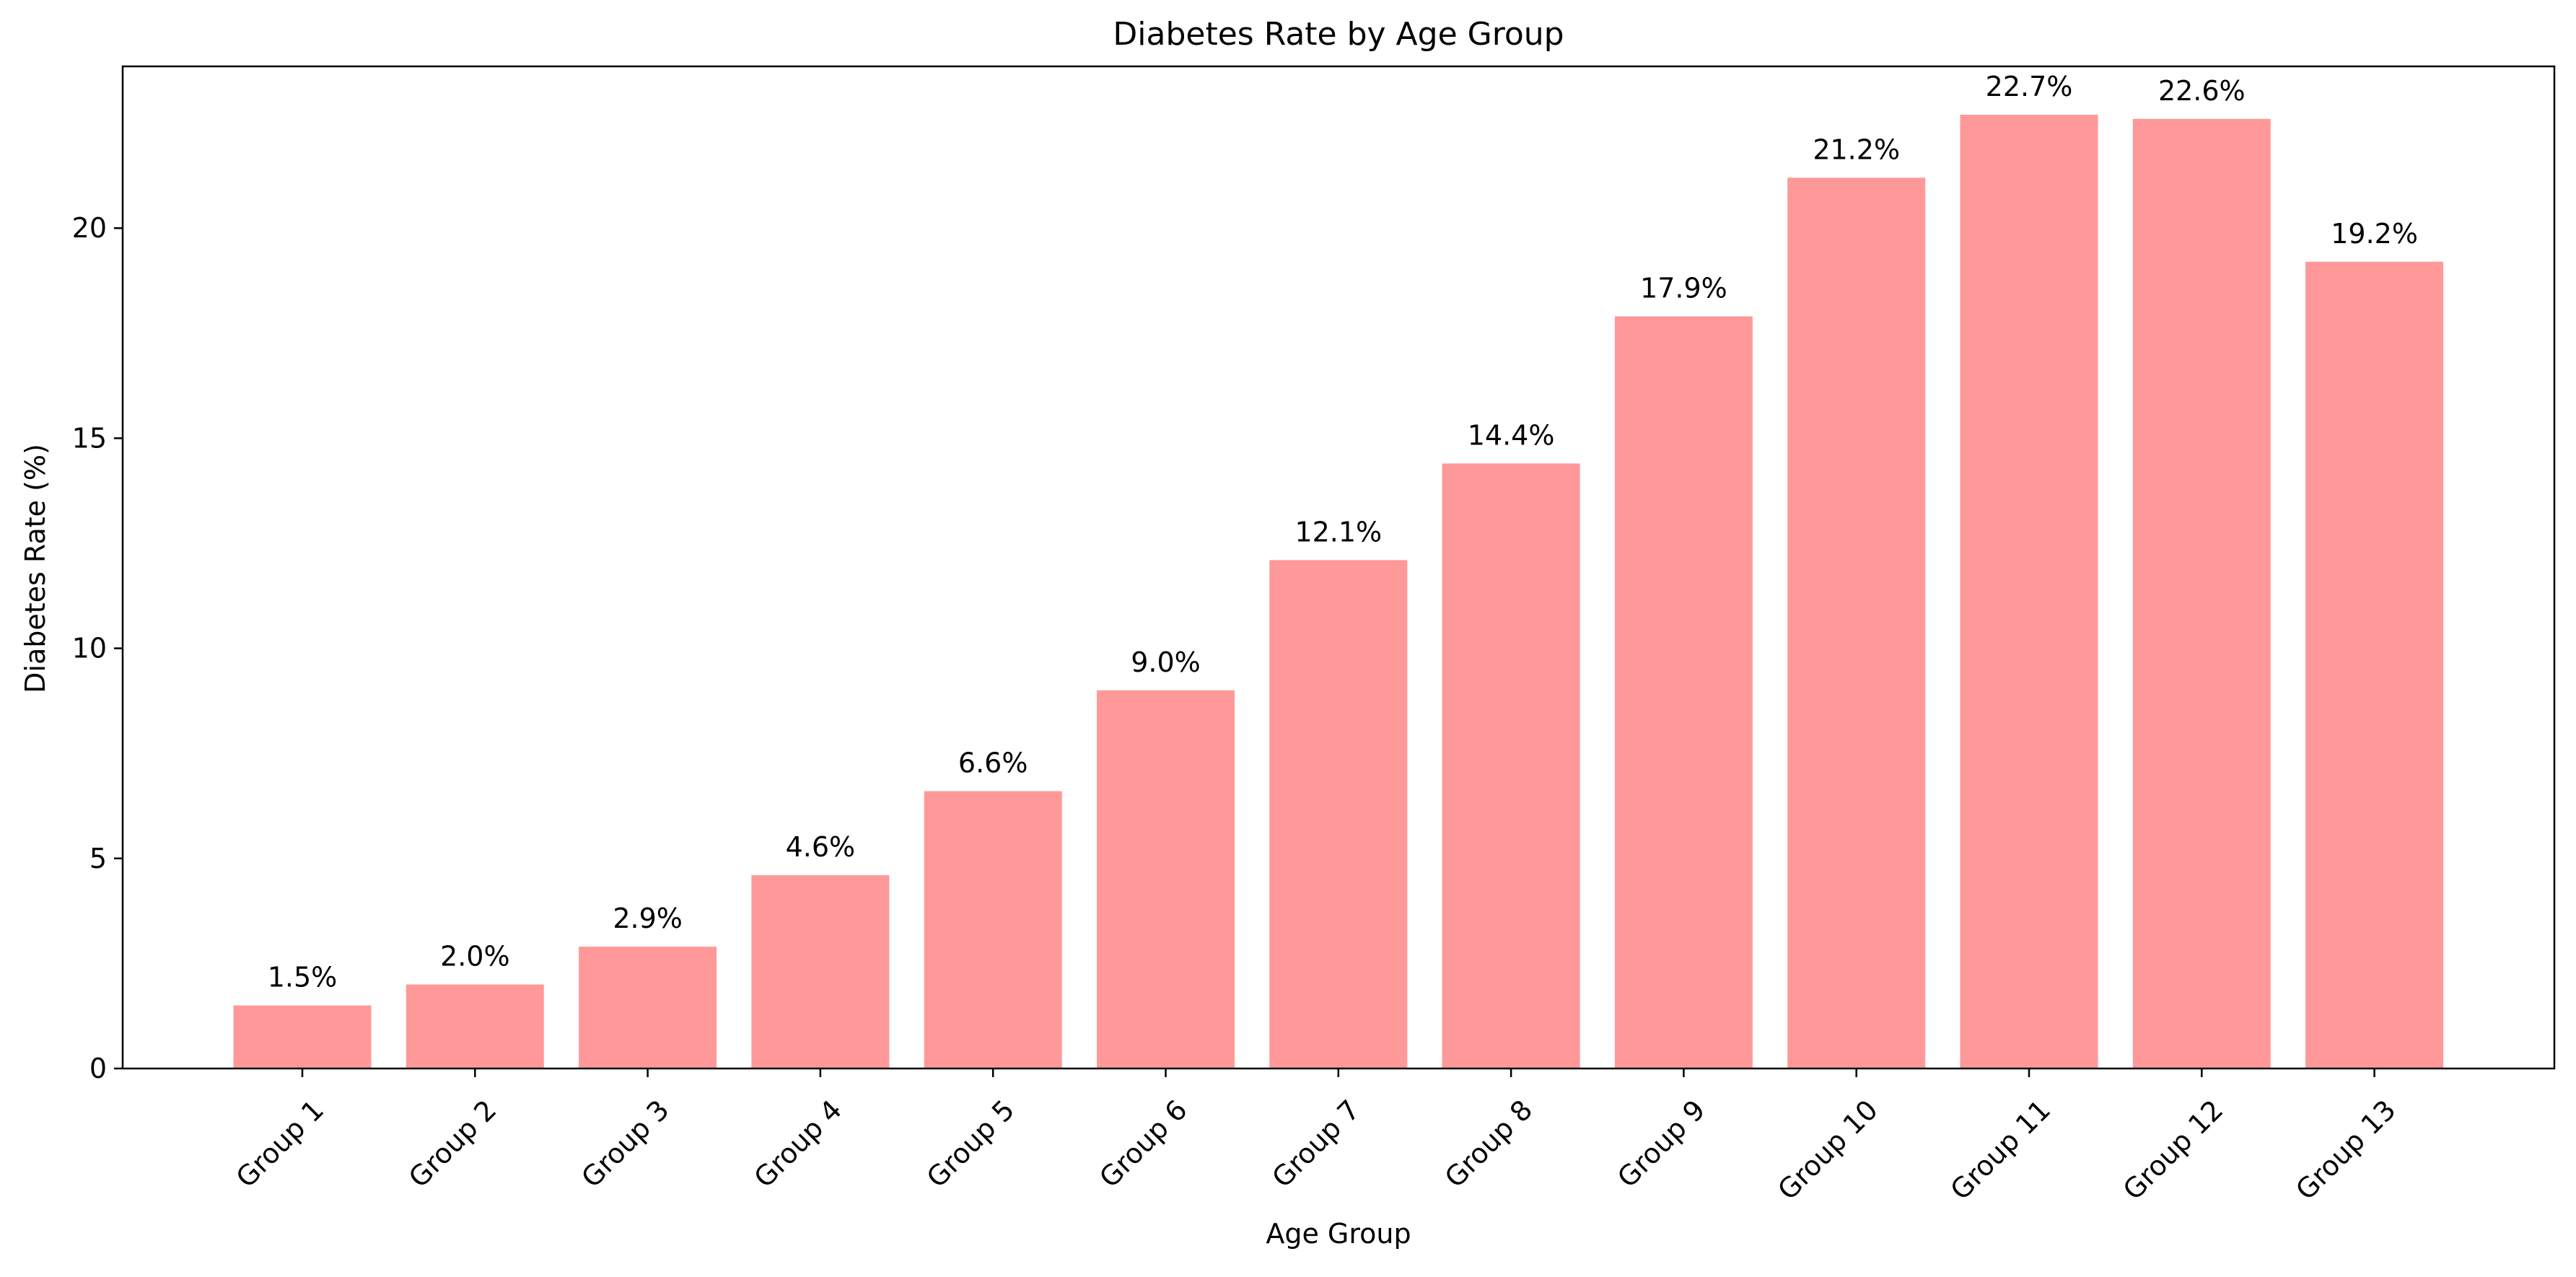  Describe the element at coordinates (453, 1144) in the screenshot. I see `x-tick-label: Group 2` at that location.